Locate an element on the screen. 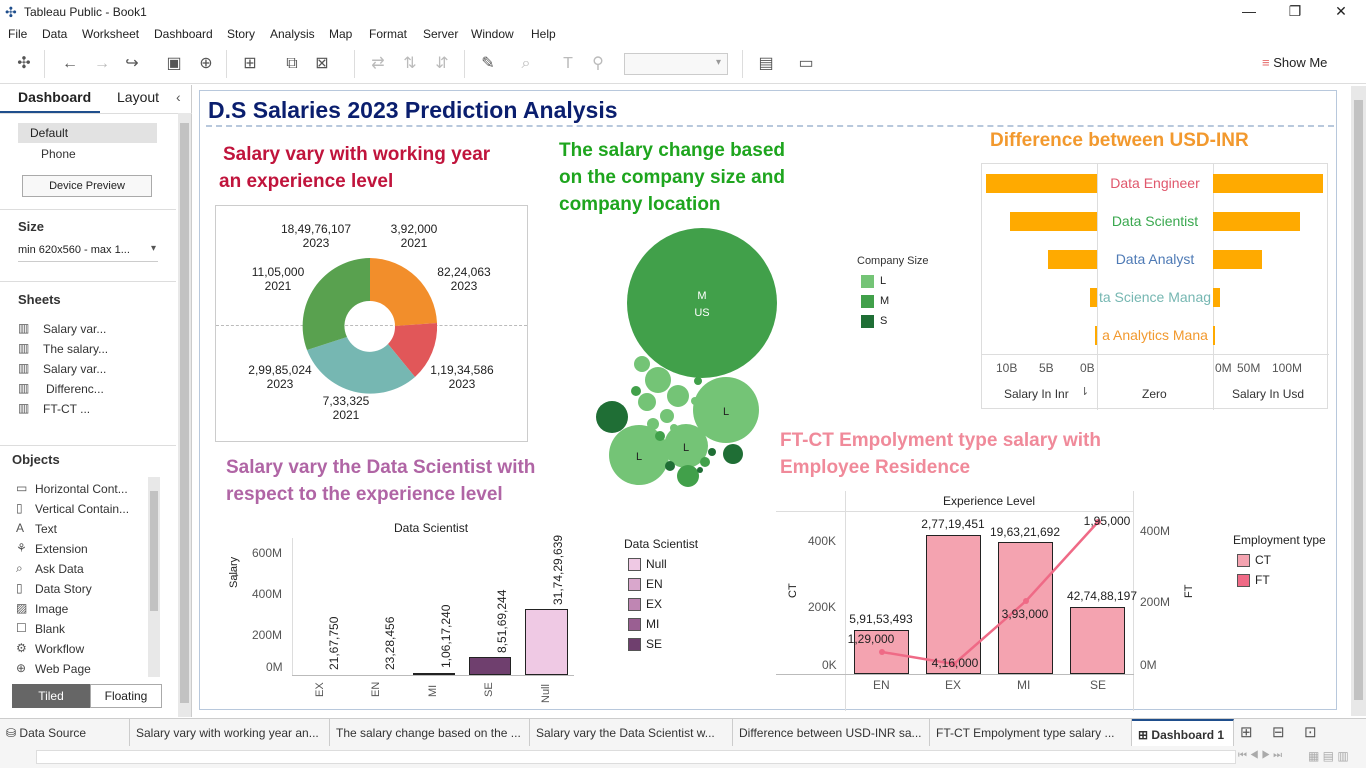 This screenshot has height=768, width=1366. presentation-icon: ▭ is located at coordinates (806, 63).